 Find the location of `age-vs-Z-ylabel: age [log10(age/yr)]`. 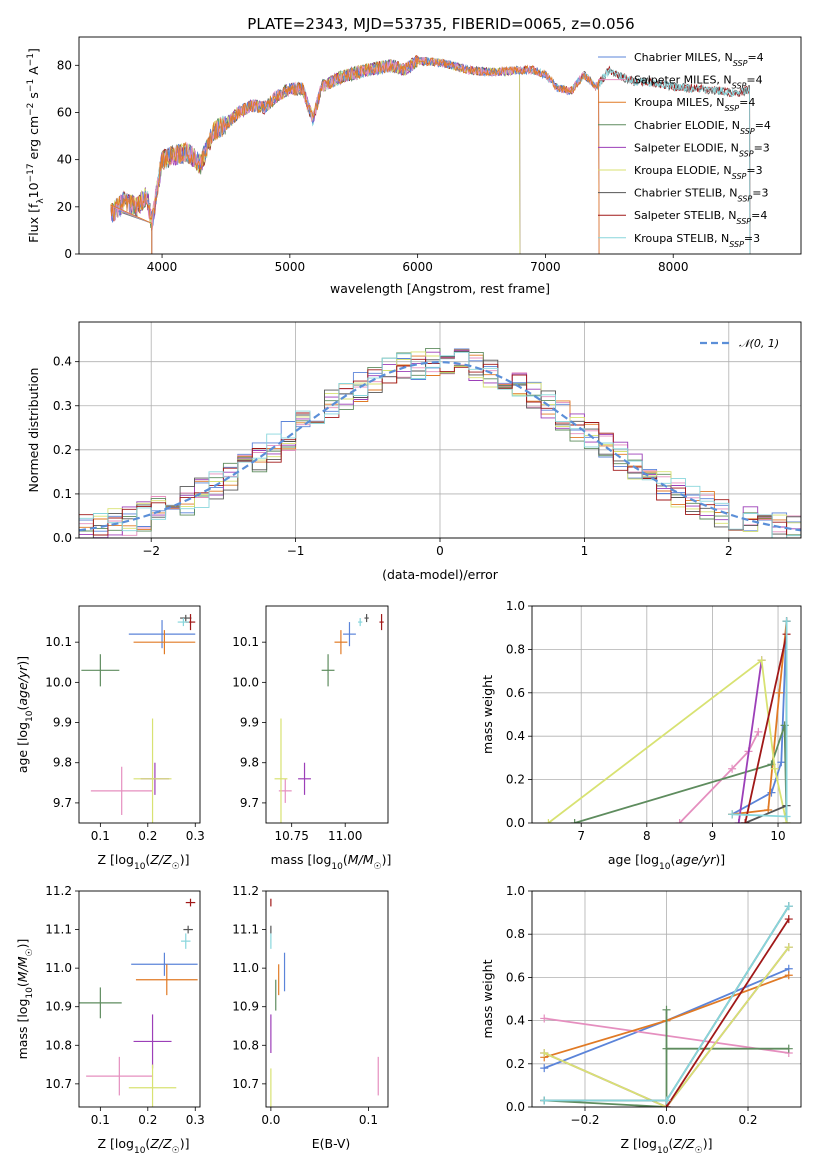

age-vs-Z-ylabel: age [log10(age/yr)] is located at coordinates (25, 714).